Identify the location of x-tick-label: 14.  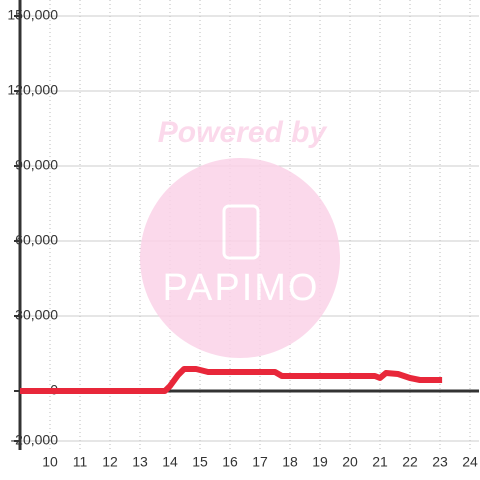
(170, 462).